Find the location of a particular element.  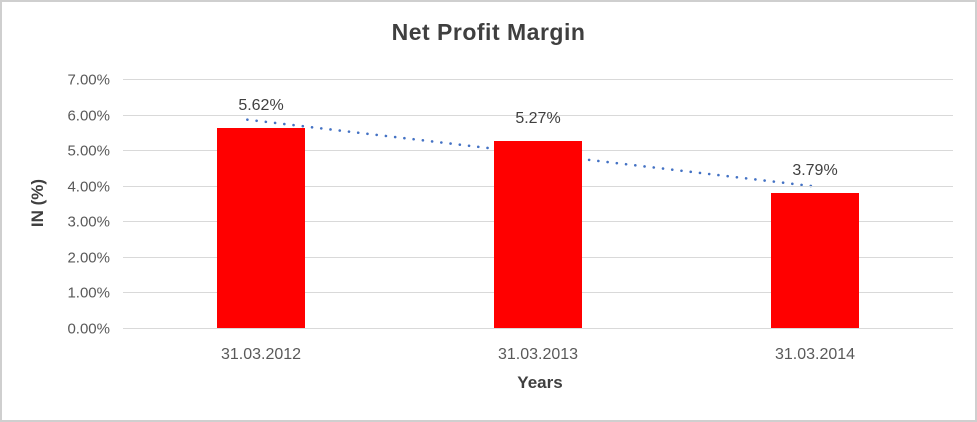

bar-data-label: 5.27% is located at coordinates (538, 118).